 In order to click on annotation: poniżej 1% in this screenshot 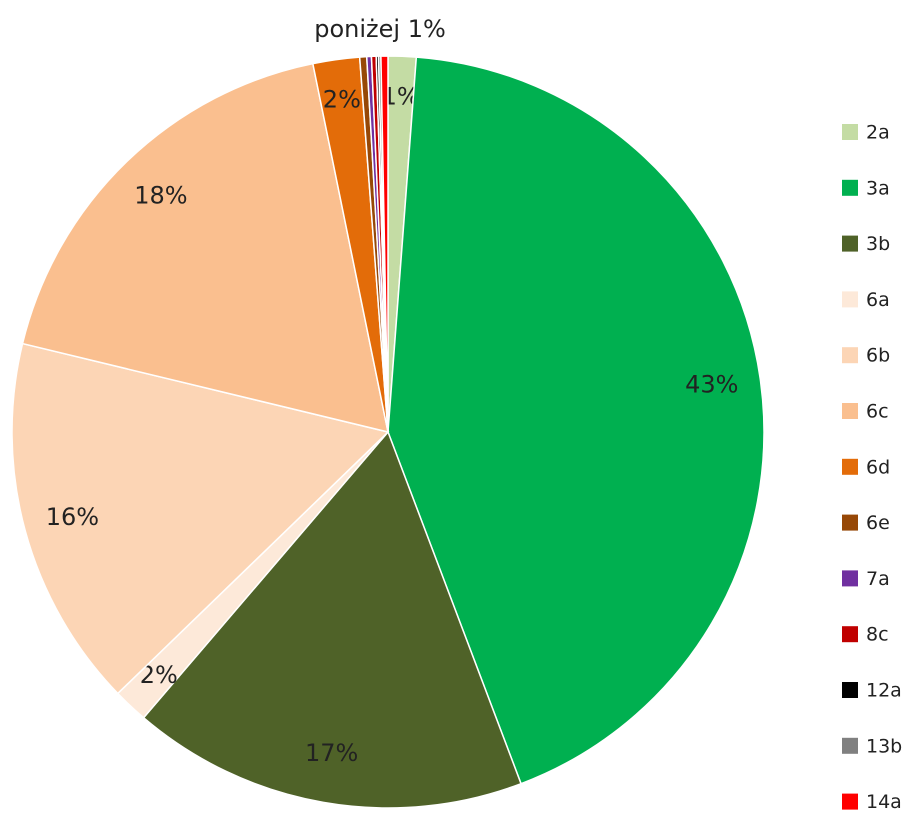, I will do `click(380, 29)`.